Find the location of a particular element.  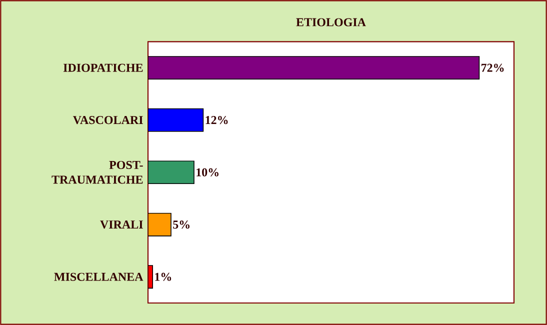

data-label: 1% is located at coordinates (163, 276).